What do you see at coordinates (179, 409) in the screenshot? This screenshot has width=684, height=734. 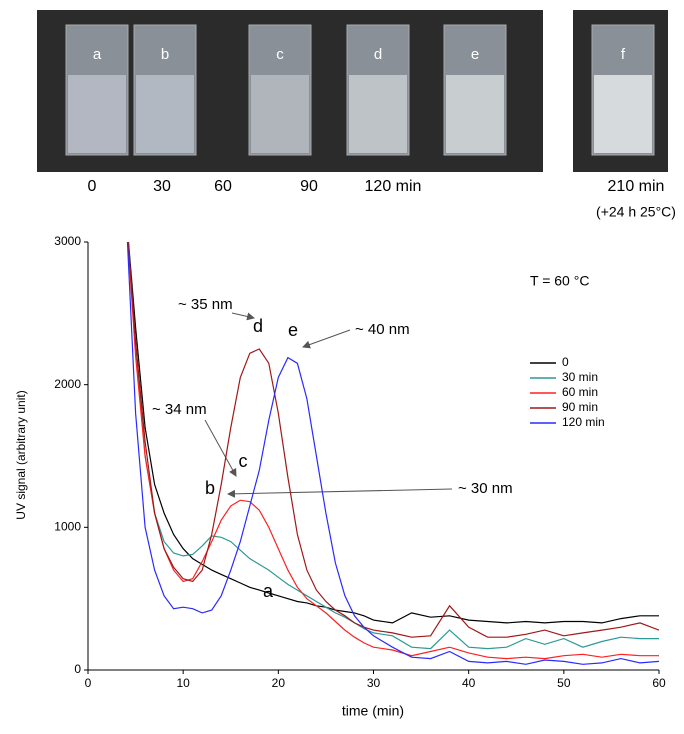 I see `annotation: ~ 34 nm` at bounding box center [179, 409].